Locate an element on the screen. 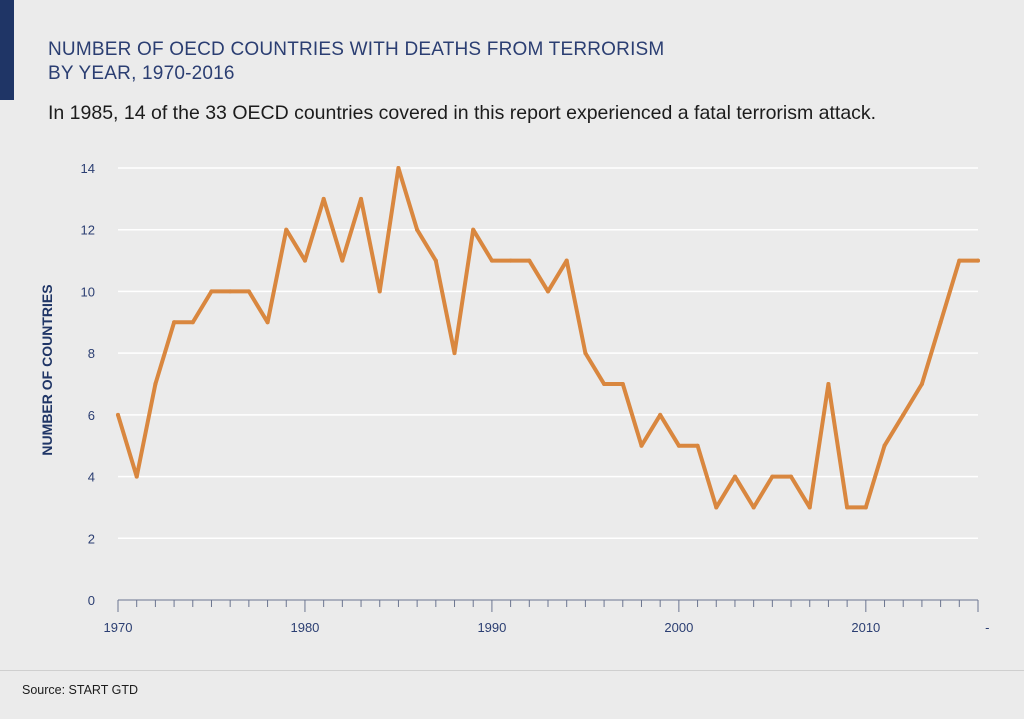 Image resolution: width=1024 pixels, height=719 pixels. x-tick-label: 1980 is located at coordinates (304, 627).